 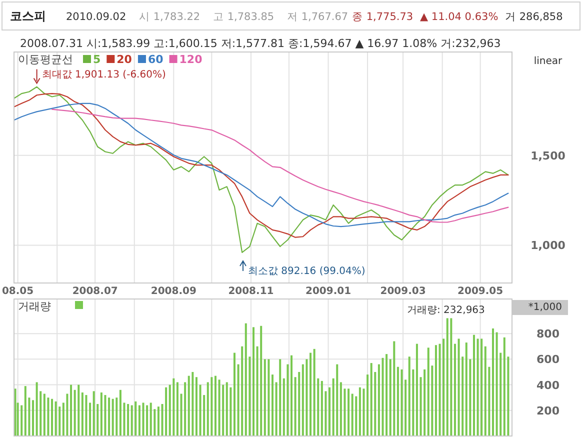 I want to click on text: 고 1,783.85, so click(x=243, y=17).